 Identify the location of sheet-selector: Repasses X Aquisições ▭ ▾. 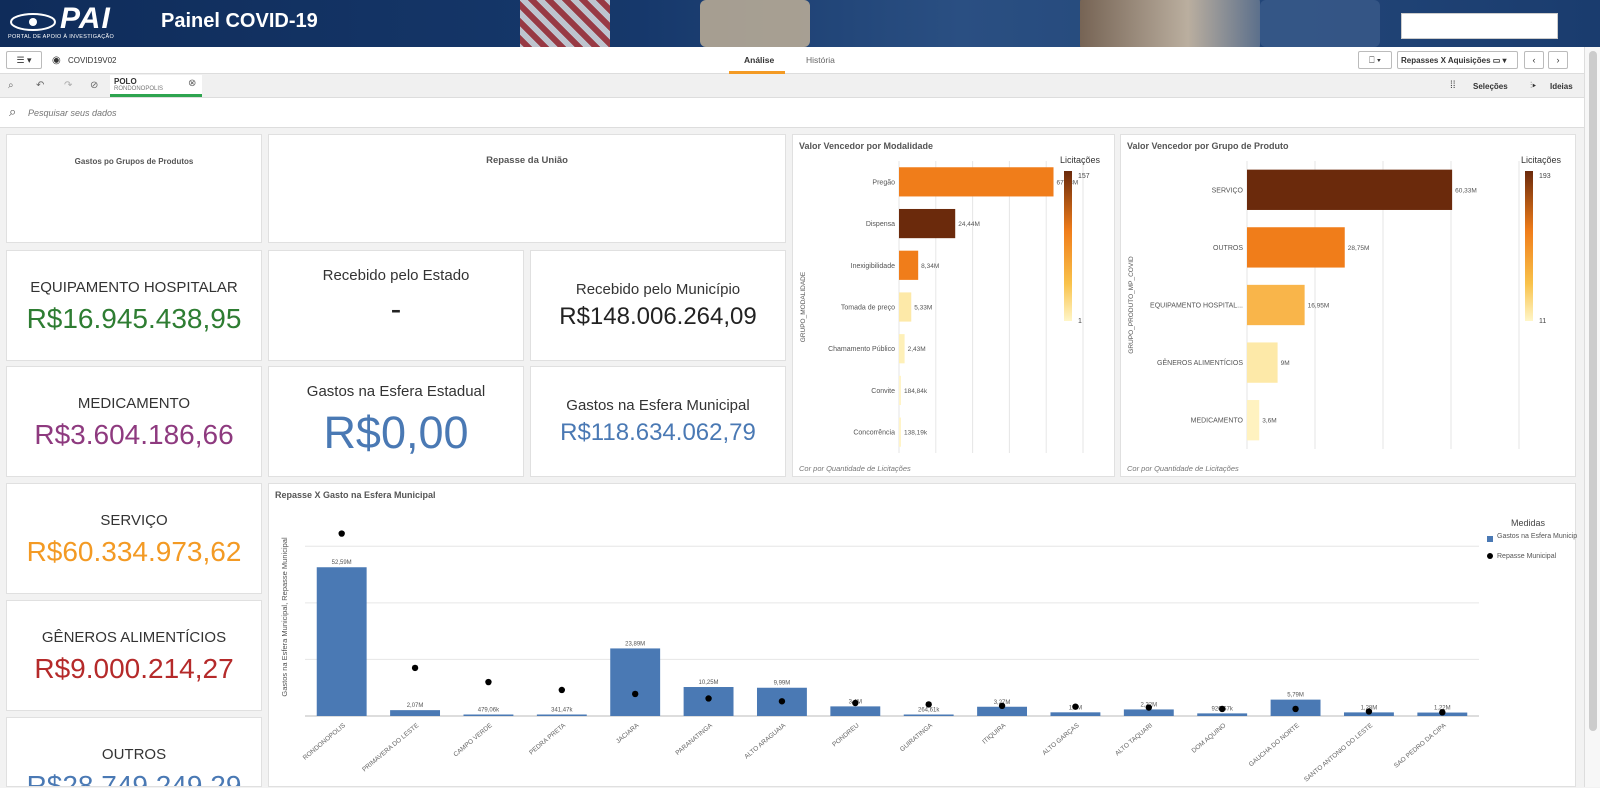
(1457, 60).